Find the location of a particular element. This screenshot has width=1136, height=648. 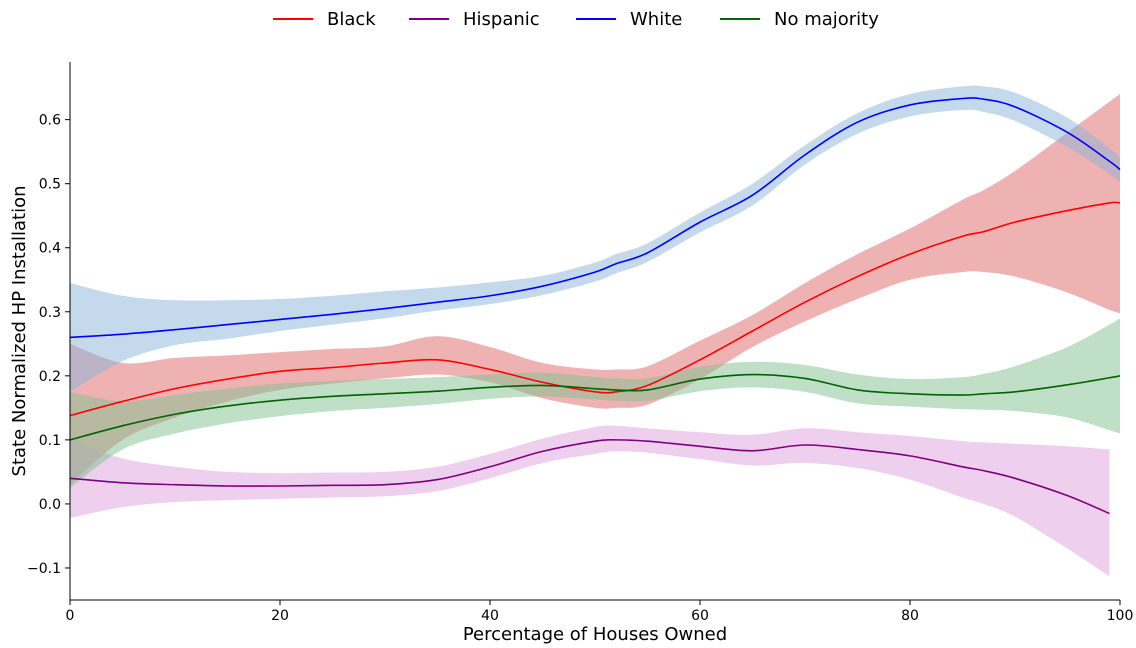

y-tick-label: 0.6 is located at coordinates (50, 121).